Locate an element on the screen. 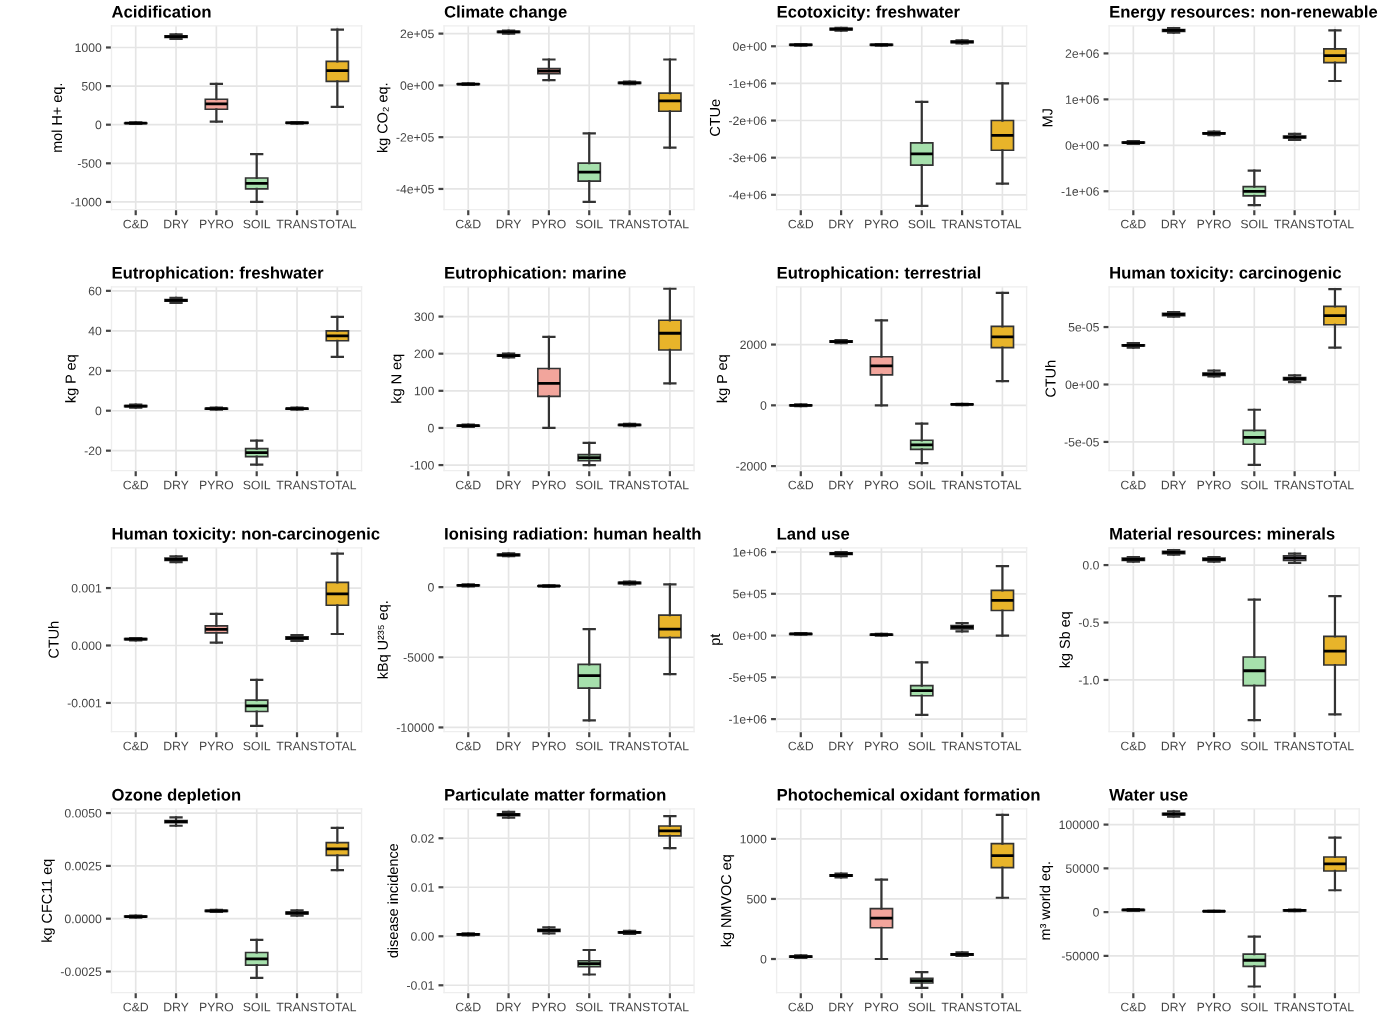 This screenshot has width=1394, height=1034. chart-title: Water use is located at coordinates (1148, 795).